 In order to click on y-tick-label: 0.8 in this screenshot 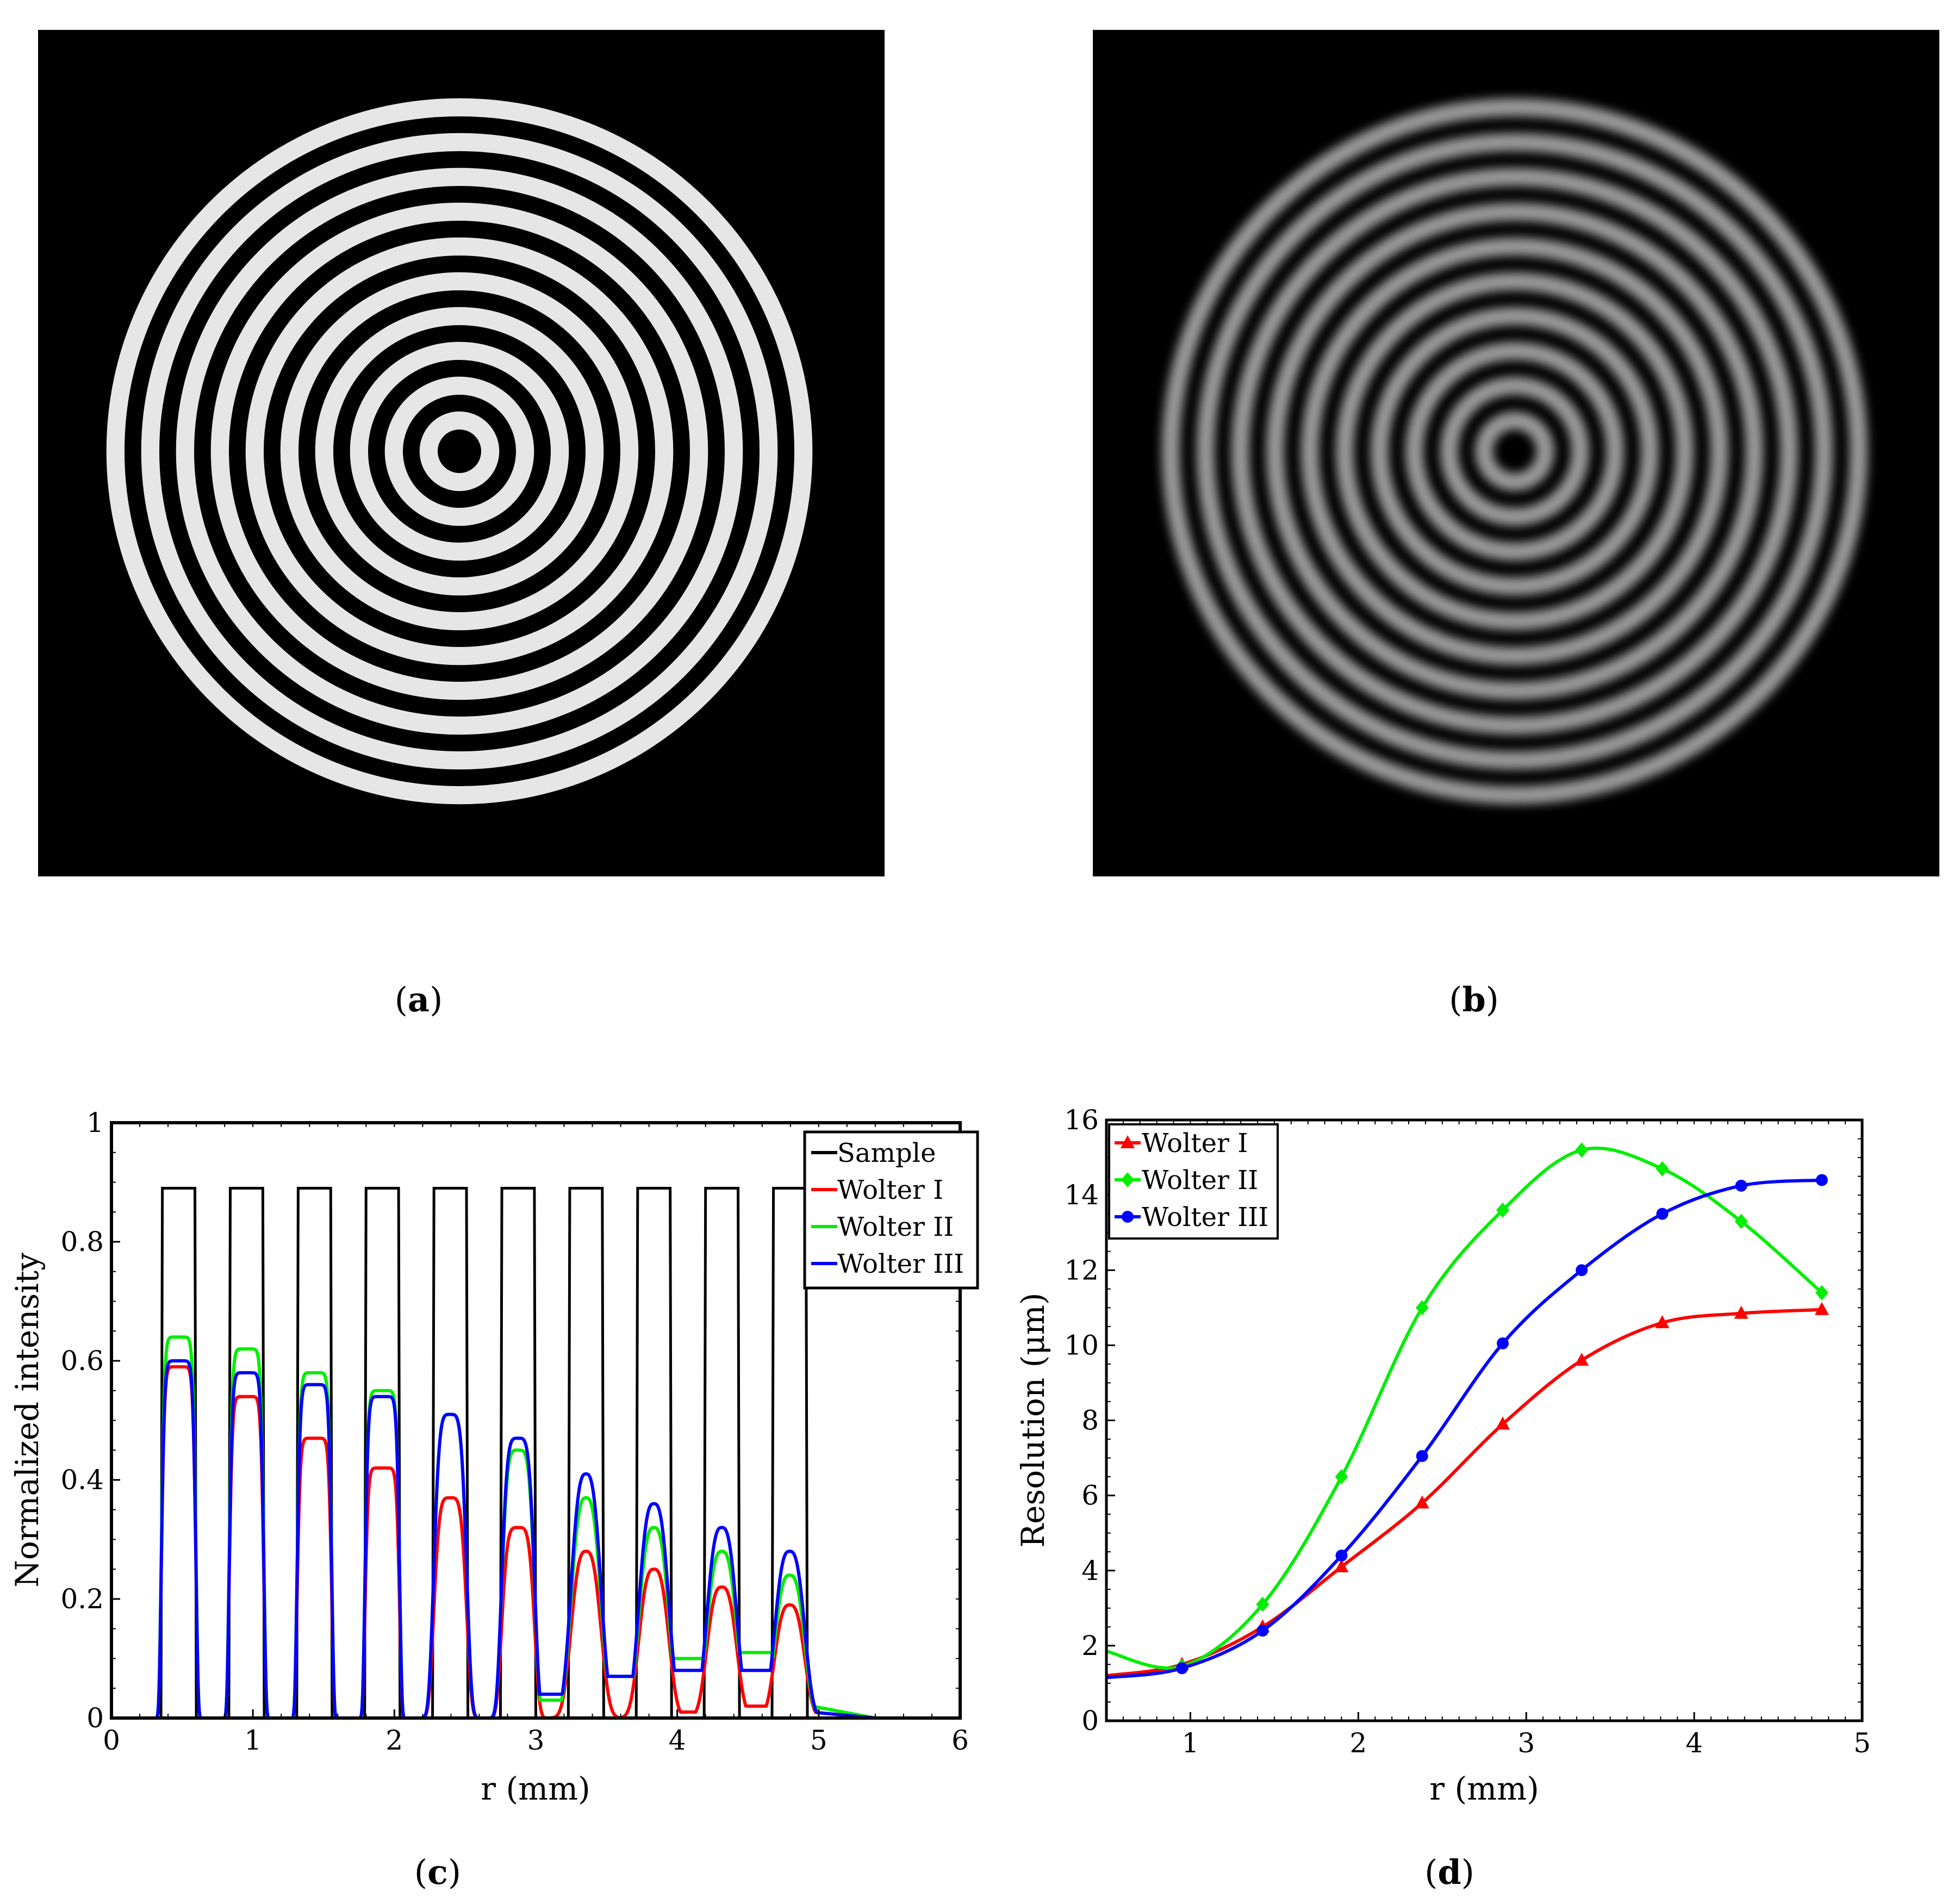, I will do `click(82, 1242)`.